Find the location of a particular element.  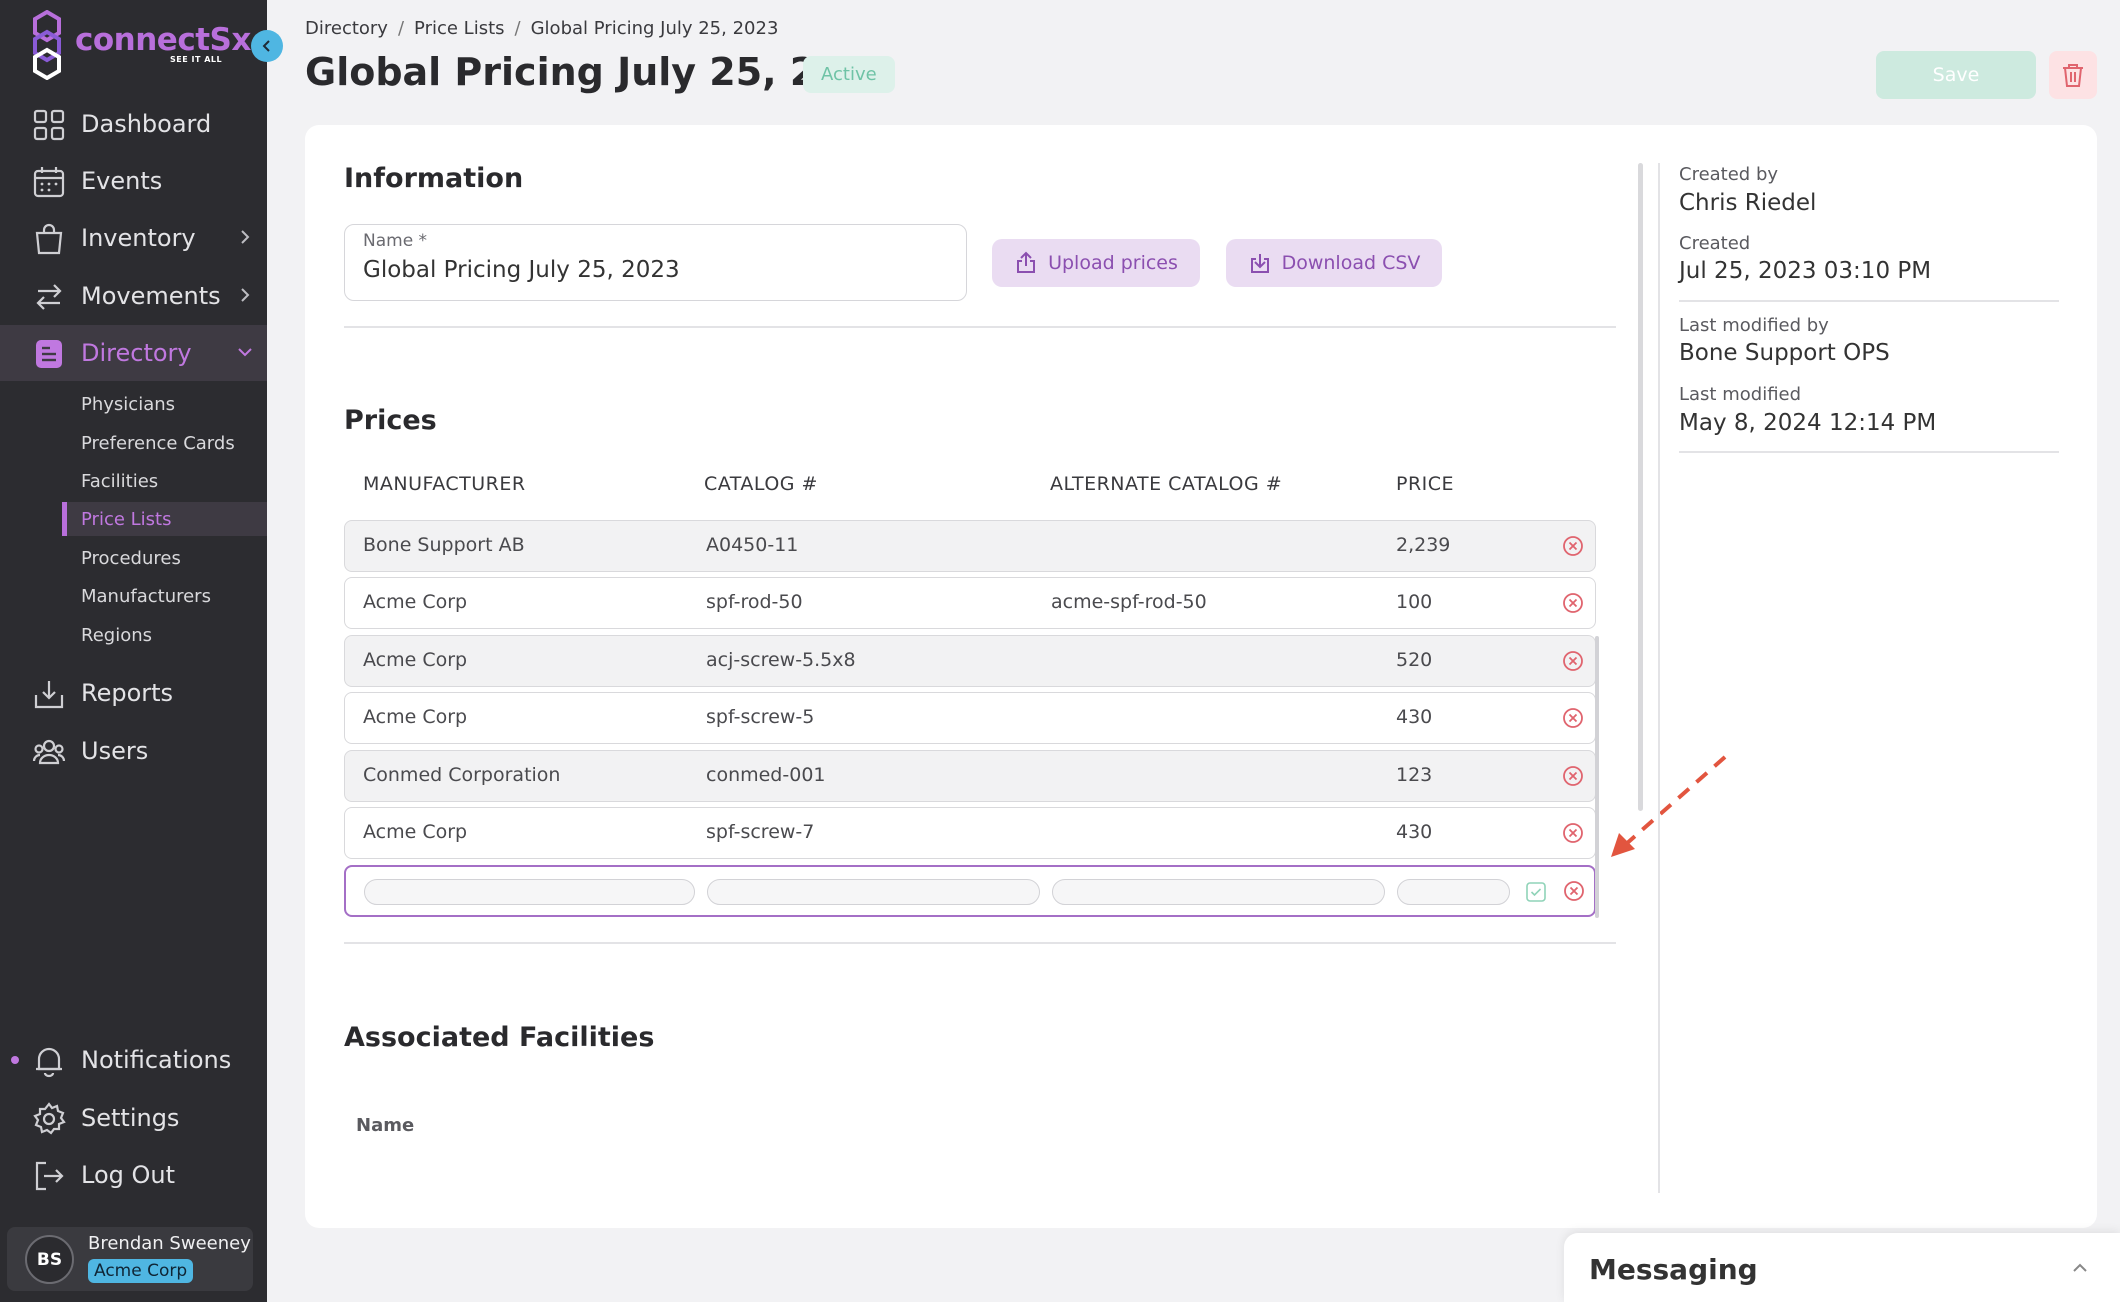

sidebar-item-users: Users is located at coordinates (133, 751).